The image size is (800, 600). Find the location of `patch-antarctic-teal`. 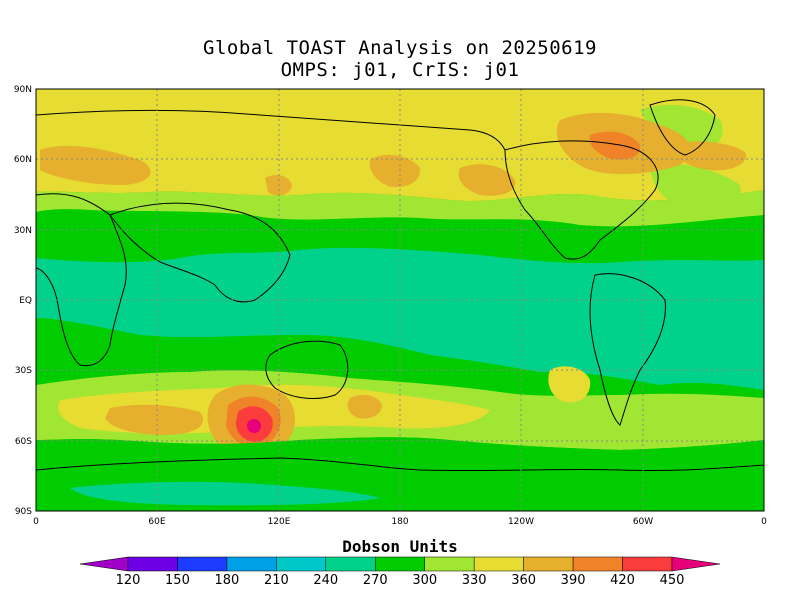

patch-antarctic-teal is located at coordinates (225, 493).